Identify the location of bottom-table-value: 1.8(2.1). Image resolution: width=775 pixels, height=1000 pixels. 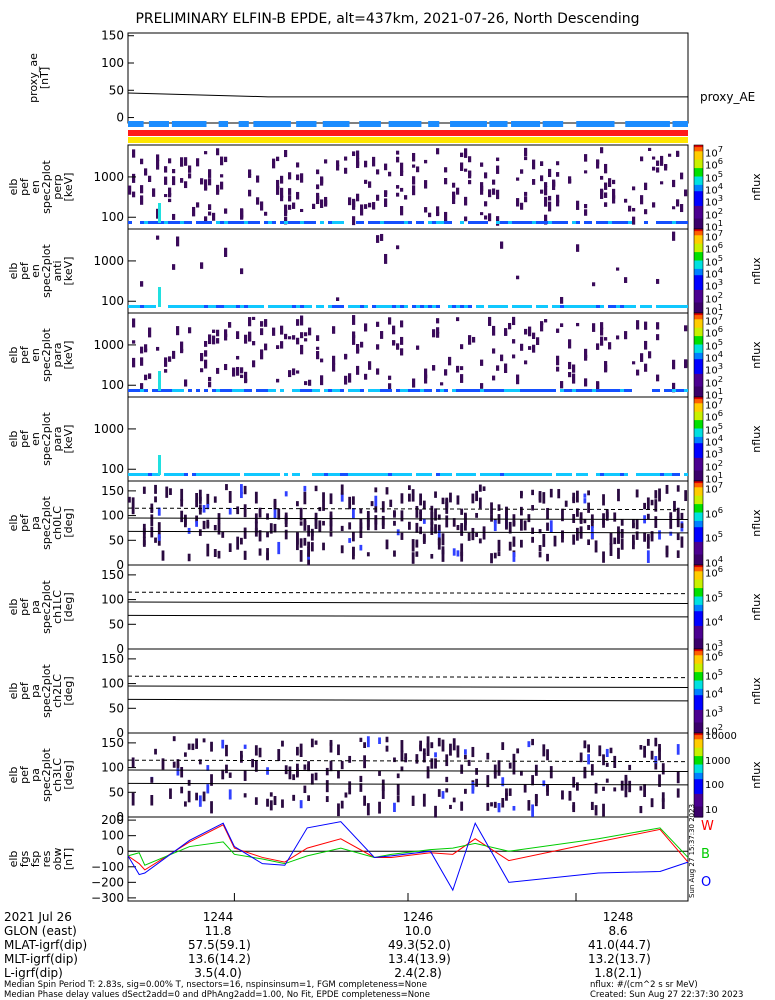
(618, 973).